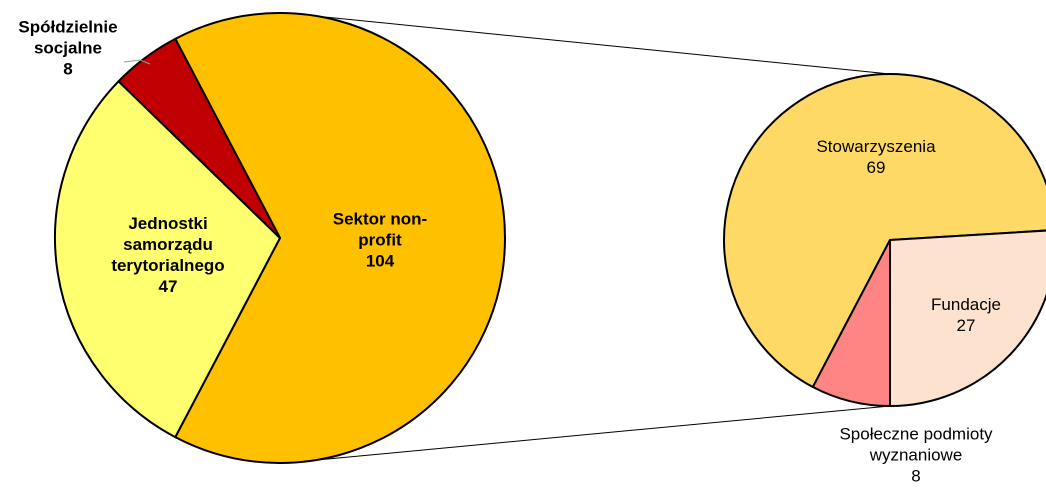  What do you see at coordinates (876, 146) in the screenshot?
I see `slice-name: Stowarzyszenia` at bounding box center [876, 146].